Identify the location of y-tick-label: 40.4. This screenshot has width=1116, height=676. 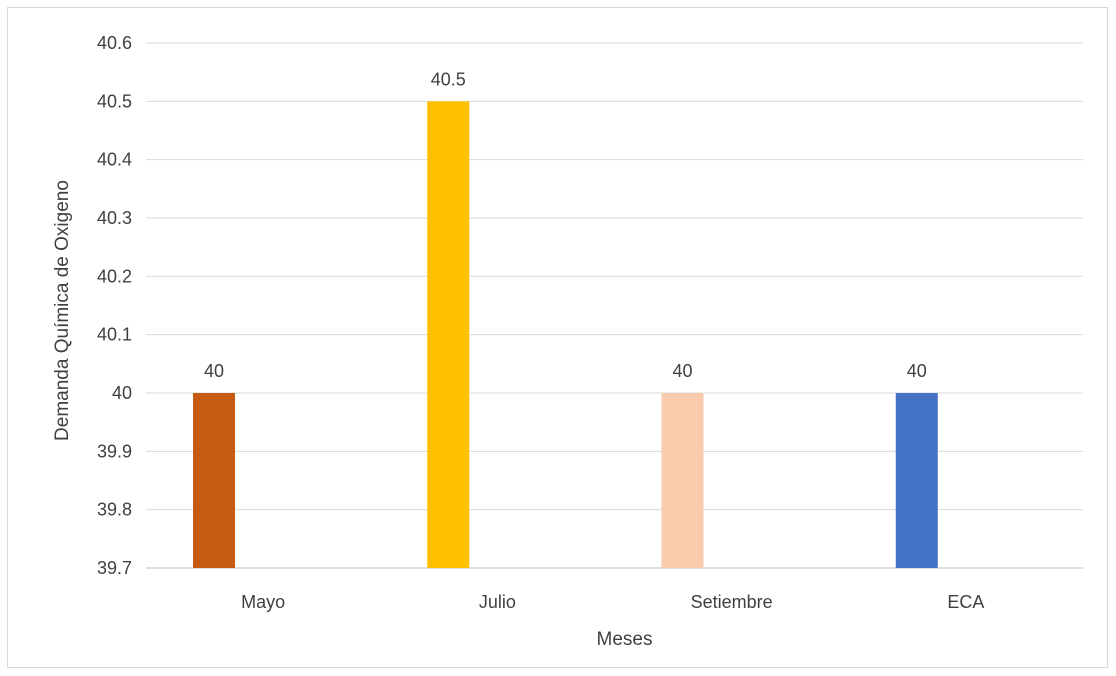
(114, 160).